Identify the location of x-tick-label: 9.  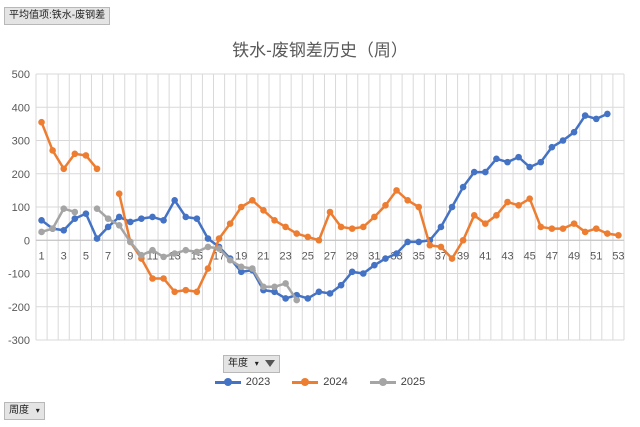
(130, 256).